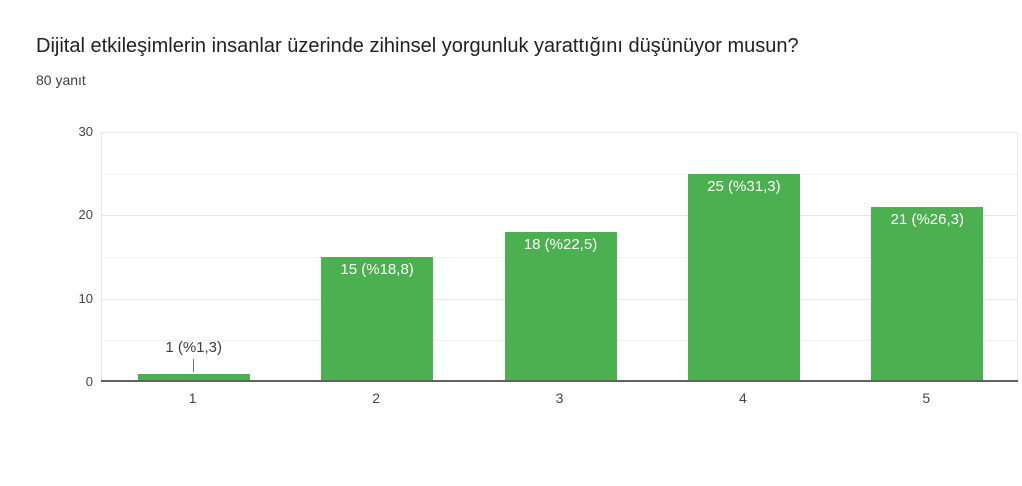  I want to click on bar-value-label: 1 (%1,3), so click(194, 347).